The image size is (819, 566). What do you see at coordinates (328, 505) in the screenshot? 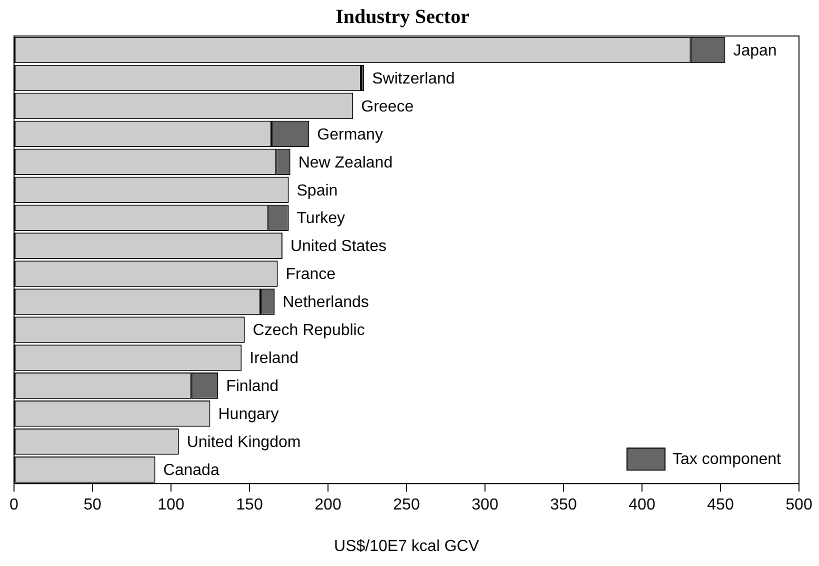
I see `x-tick-label: 200` at bounding box center [328, 505].